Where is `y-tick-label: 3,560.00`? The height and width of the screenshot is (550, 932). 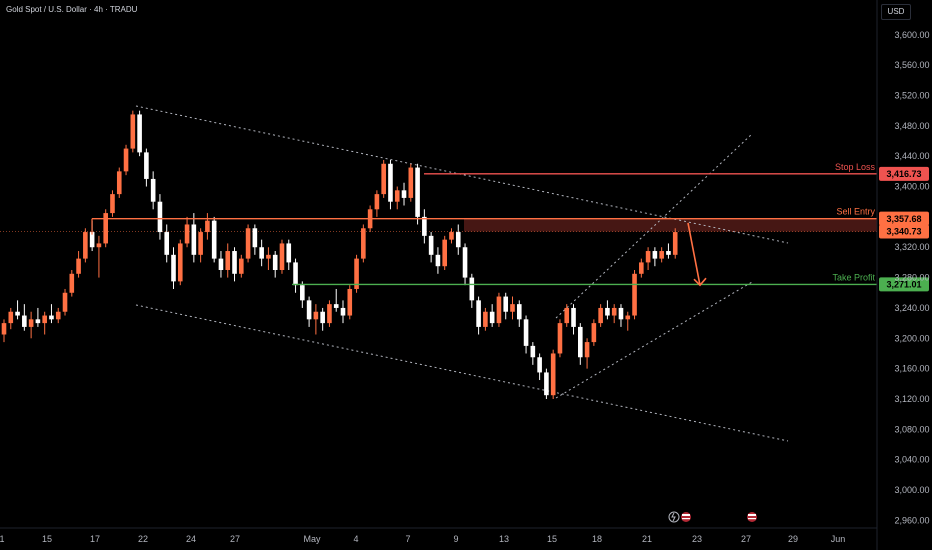
y-tick-label: 3,560.00 is located at coordinates (911, 65).